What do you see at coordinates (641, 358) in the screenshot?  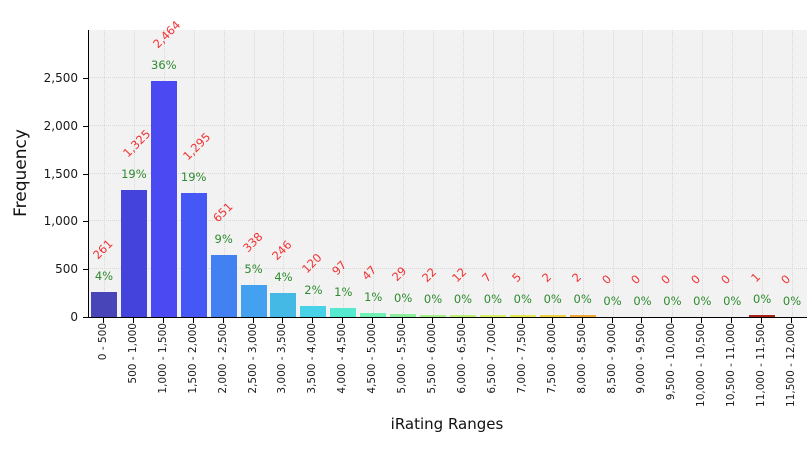 I see `x-tick-label: 9,000 - 9,500` at bounding box center [641, 358].